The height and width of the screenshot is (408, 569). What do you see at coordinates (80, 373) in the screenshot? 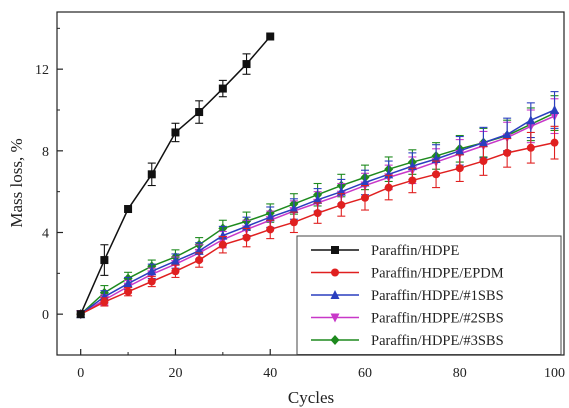
I see `x-tick-label: 0` at bounding box center [80, 373].